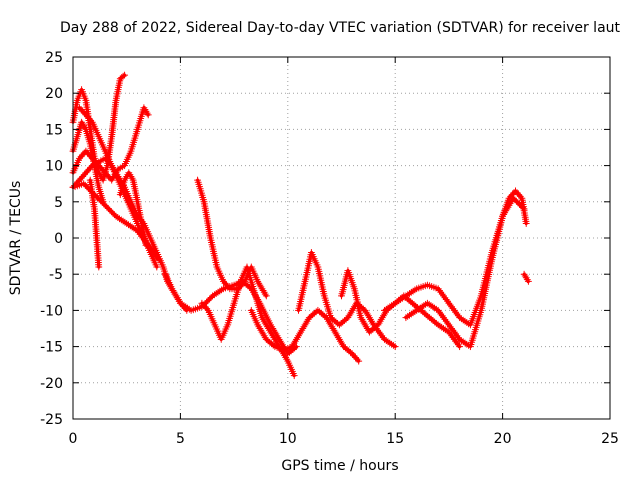 The width and height of the screenshot is (640, 480). Describe the element at coordinates (339, 466) in the screenshot. I see `x-axis-label: GPS time / hours` at that location.